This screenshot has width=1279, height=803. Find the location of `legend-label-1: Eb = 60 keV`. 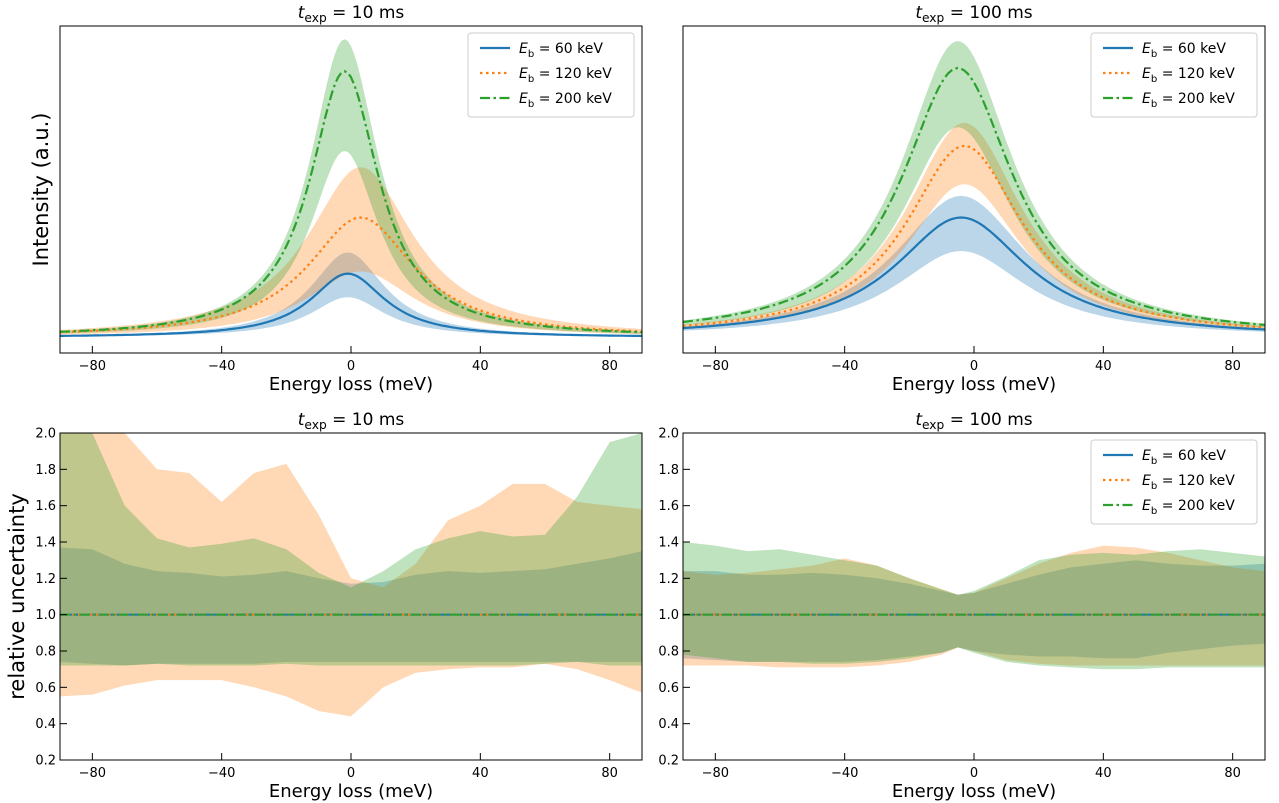

legend-label-1: Eb = 60 keV is located at coordinates (1184, 50).